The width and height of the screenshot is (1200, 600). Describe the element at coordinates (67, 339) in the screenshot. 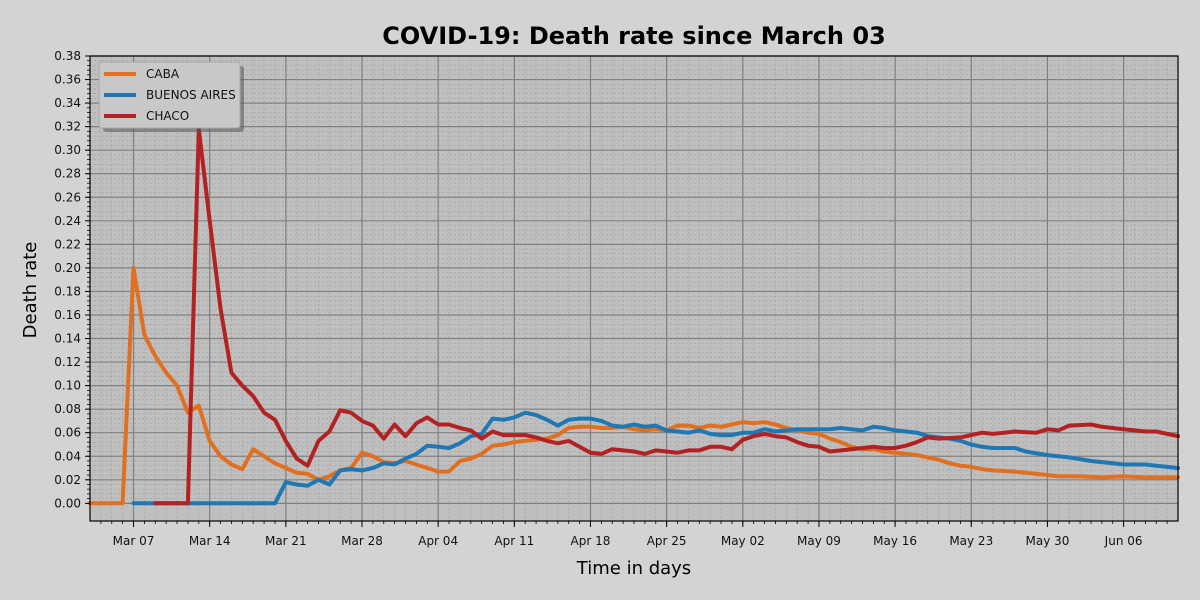

I see `y-tick-label: 0.14` at that location.